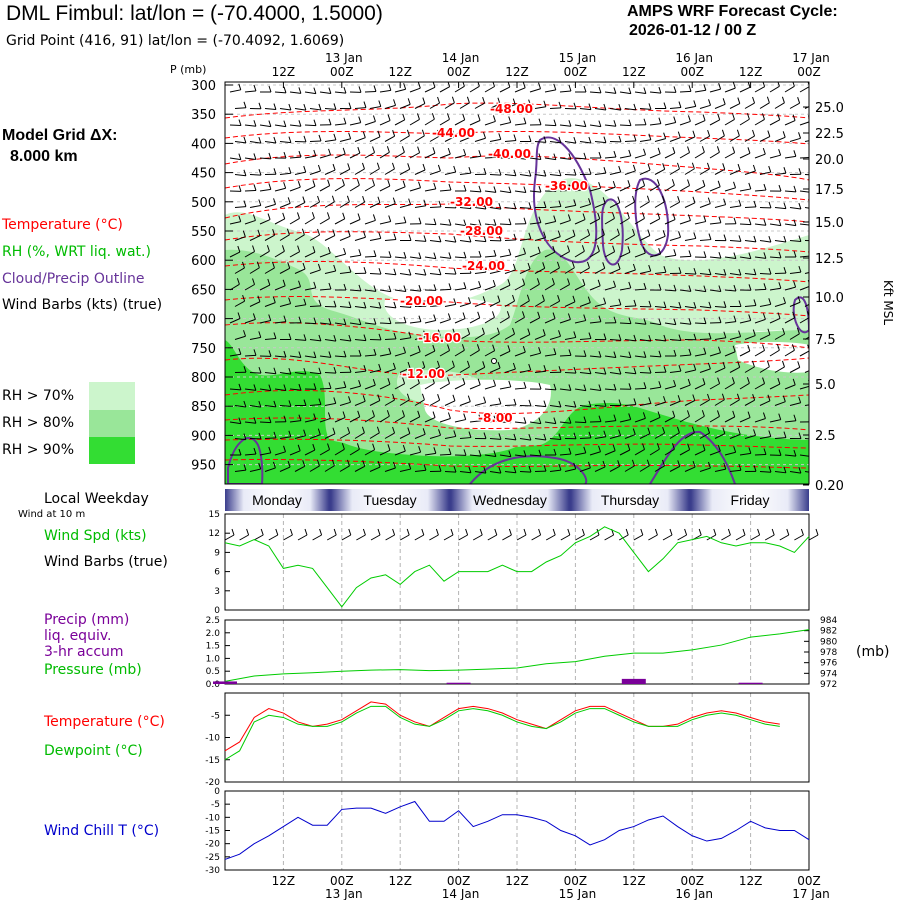 Image resolution: width=900 pixels, height=900 pixels. Describe the element at coordinates (203, 436) in the screenshot. I see `pressure-tick-label: 900` at that location.